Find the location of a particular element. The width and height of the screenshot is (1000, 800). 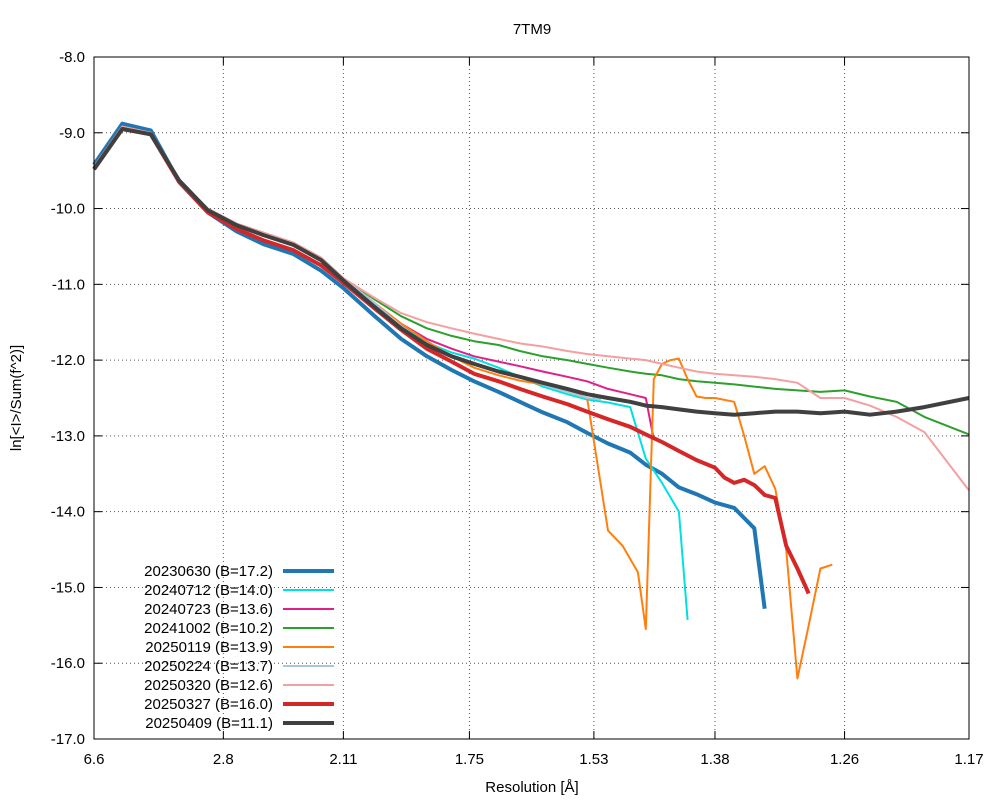

legend-label: 20240723 (B=13.6) is located at coordinates (208, 609).